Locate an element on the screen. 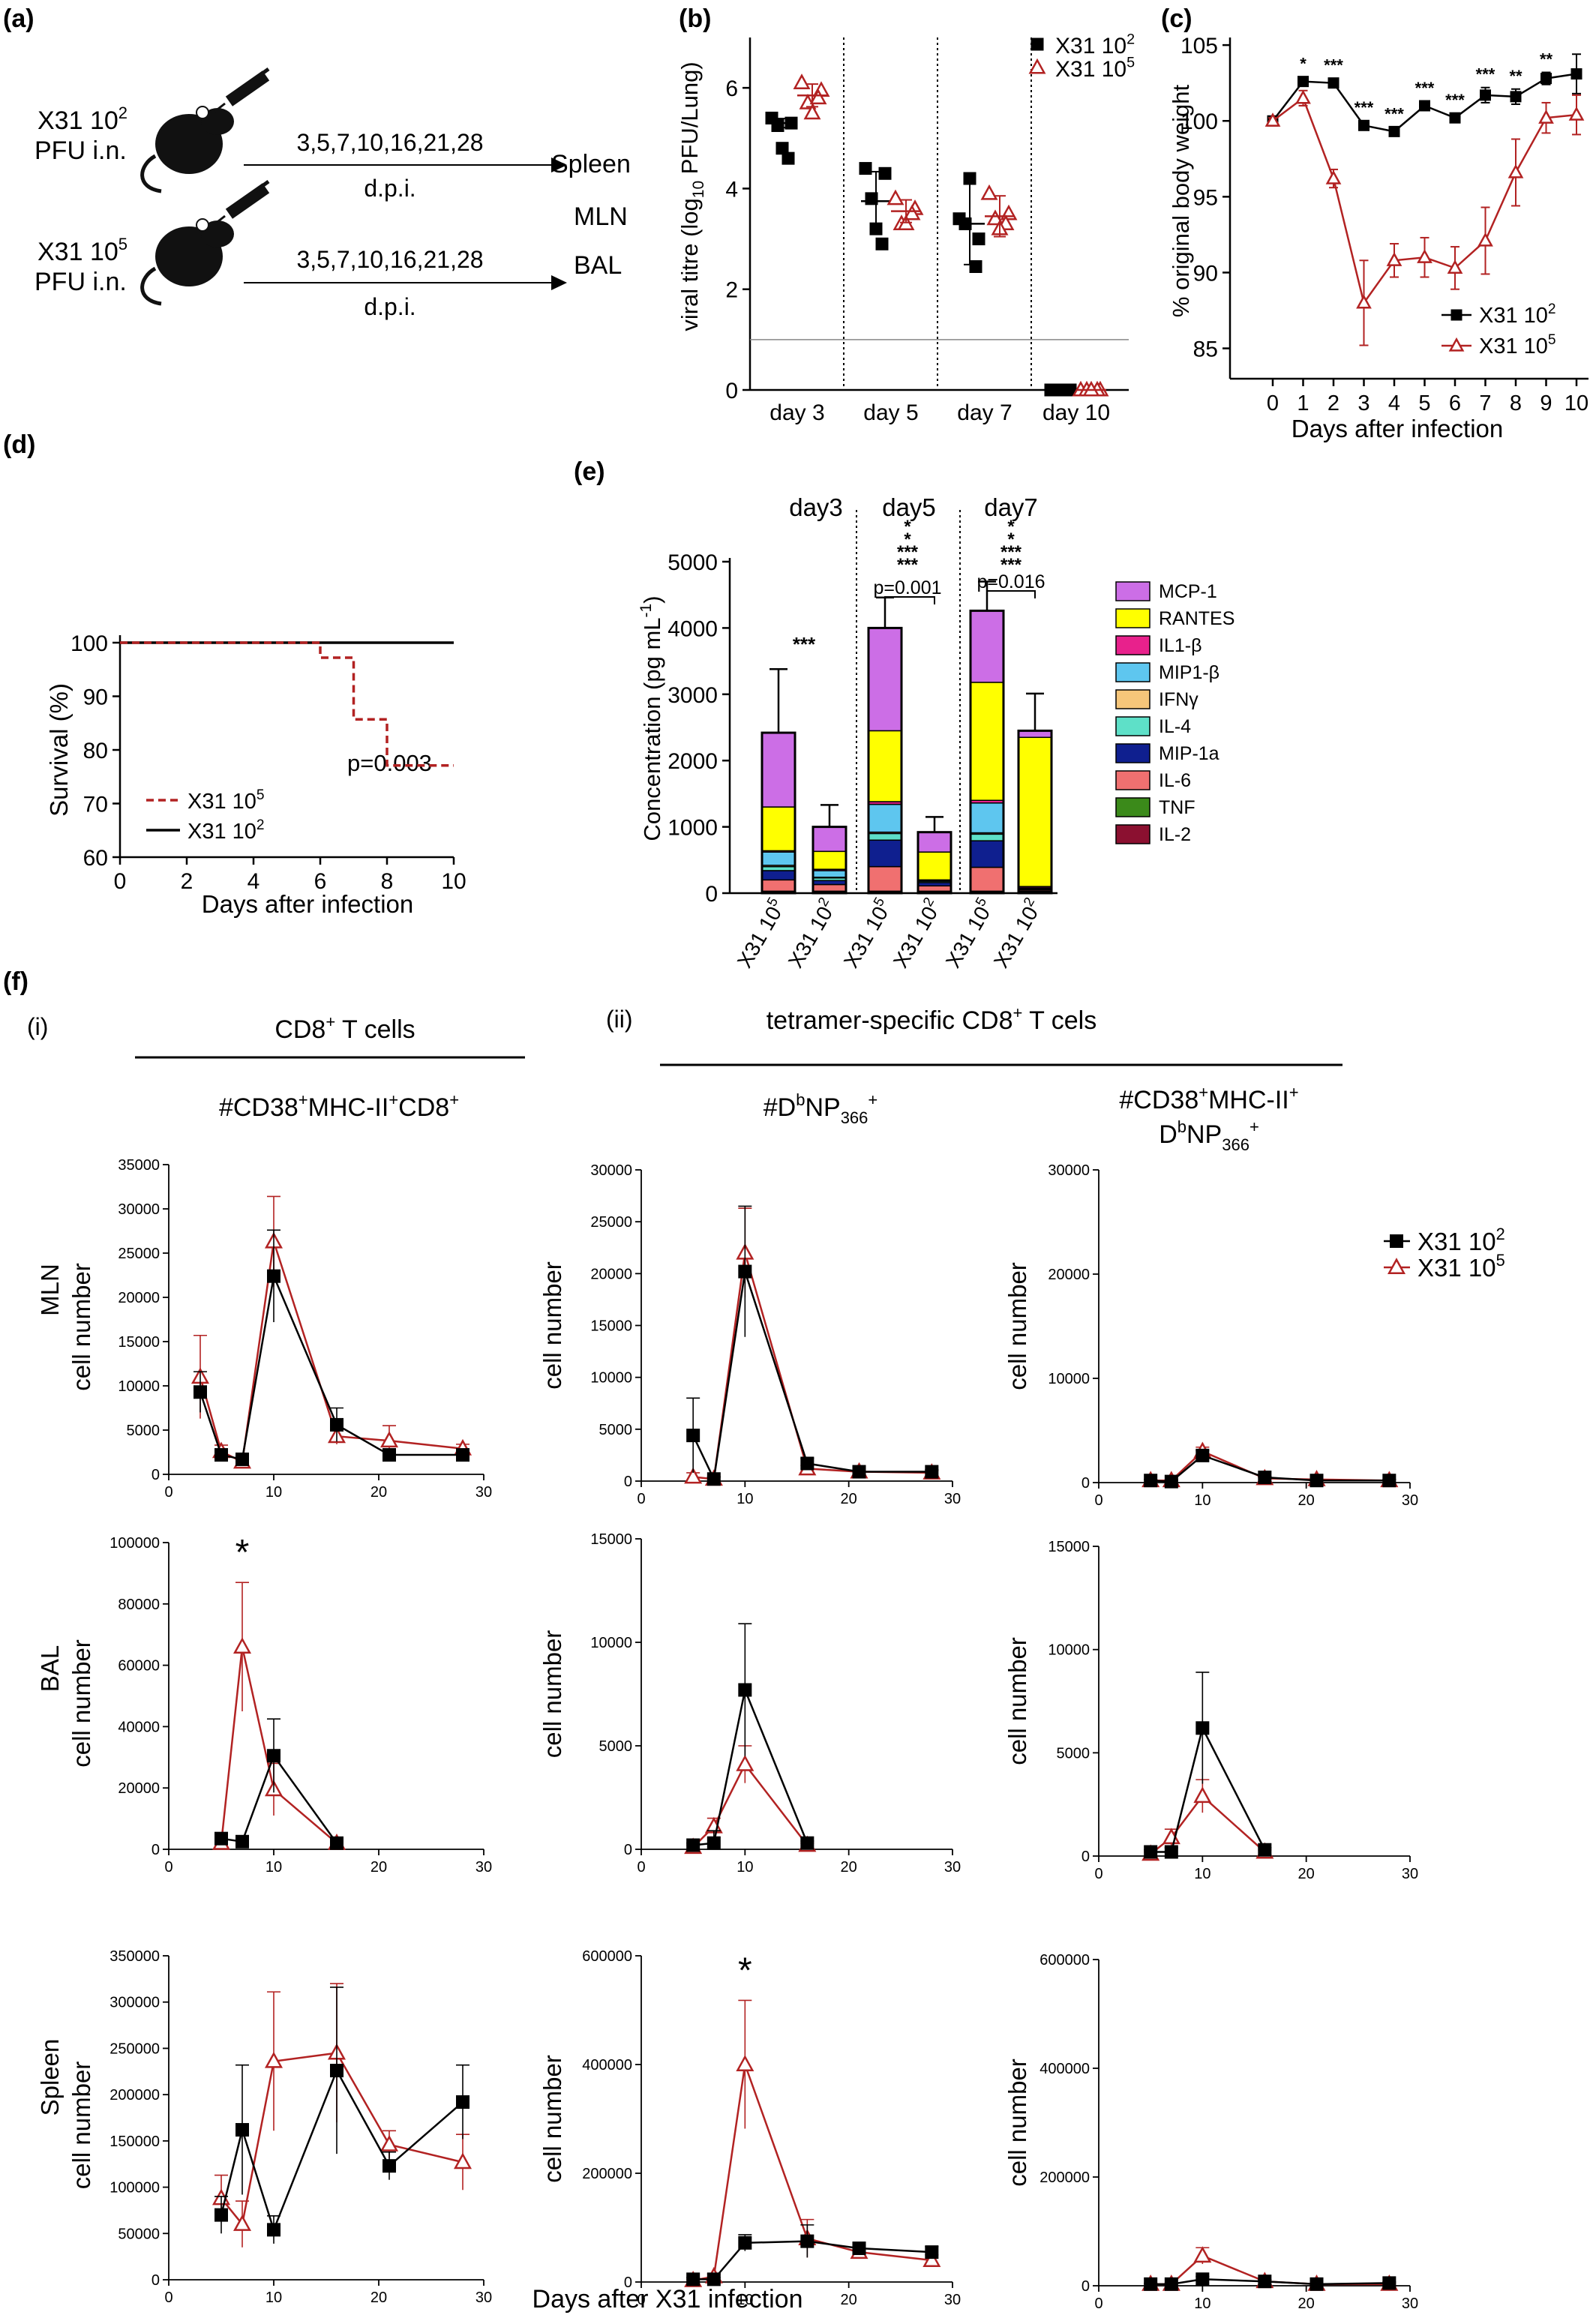  panel-b-label: (b) is located at coordinates (695, 18).